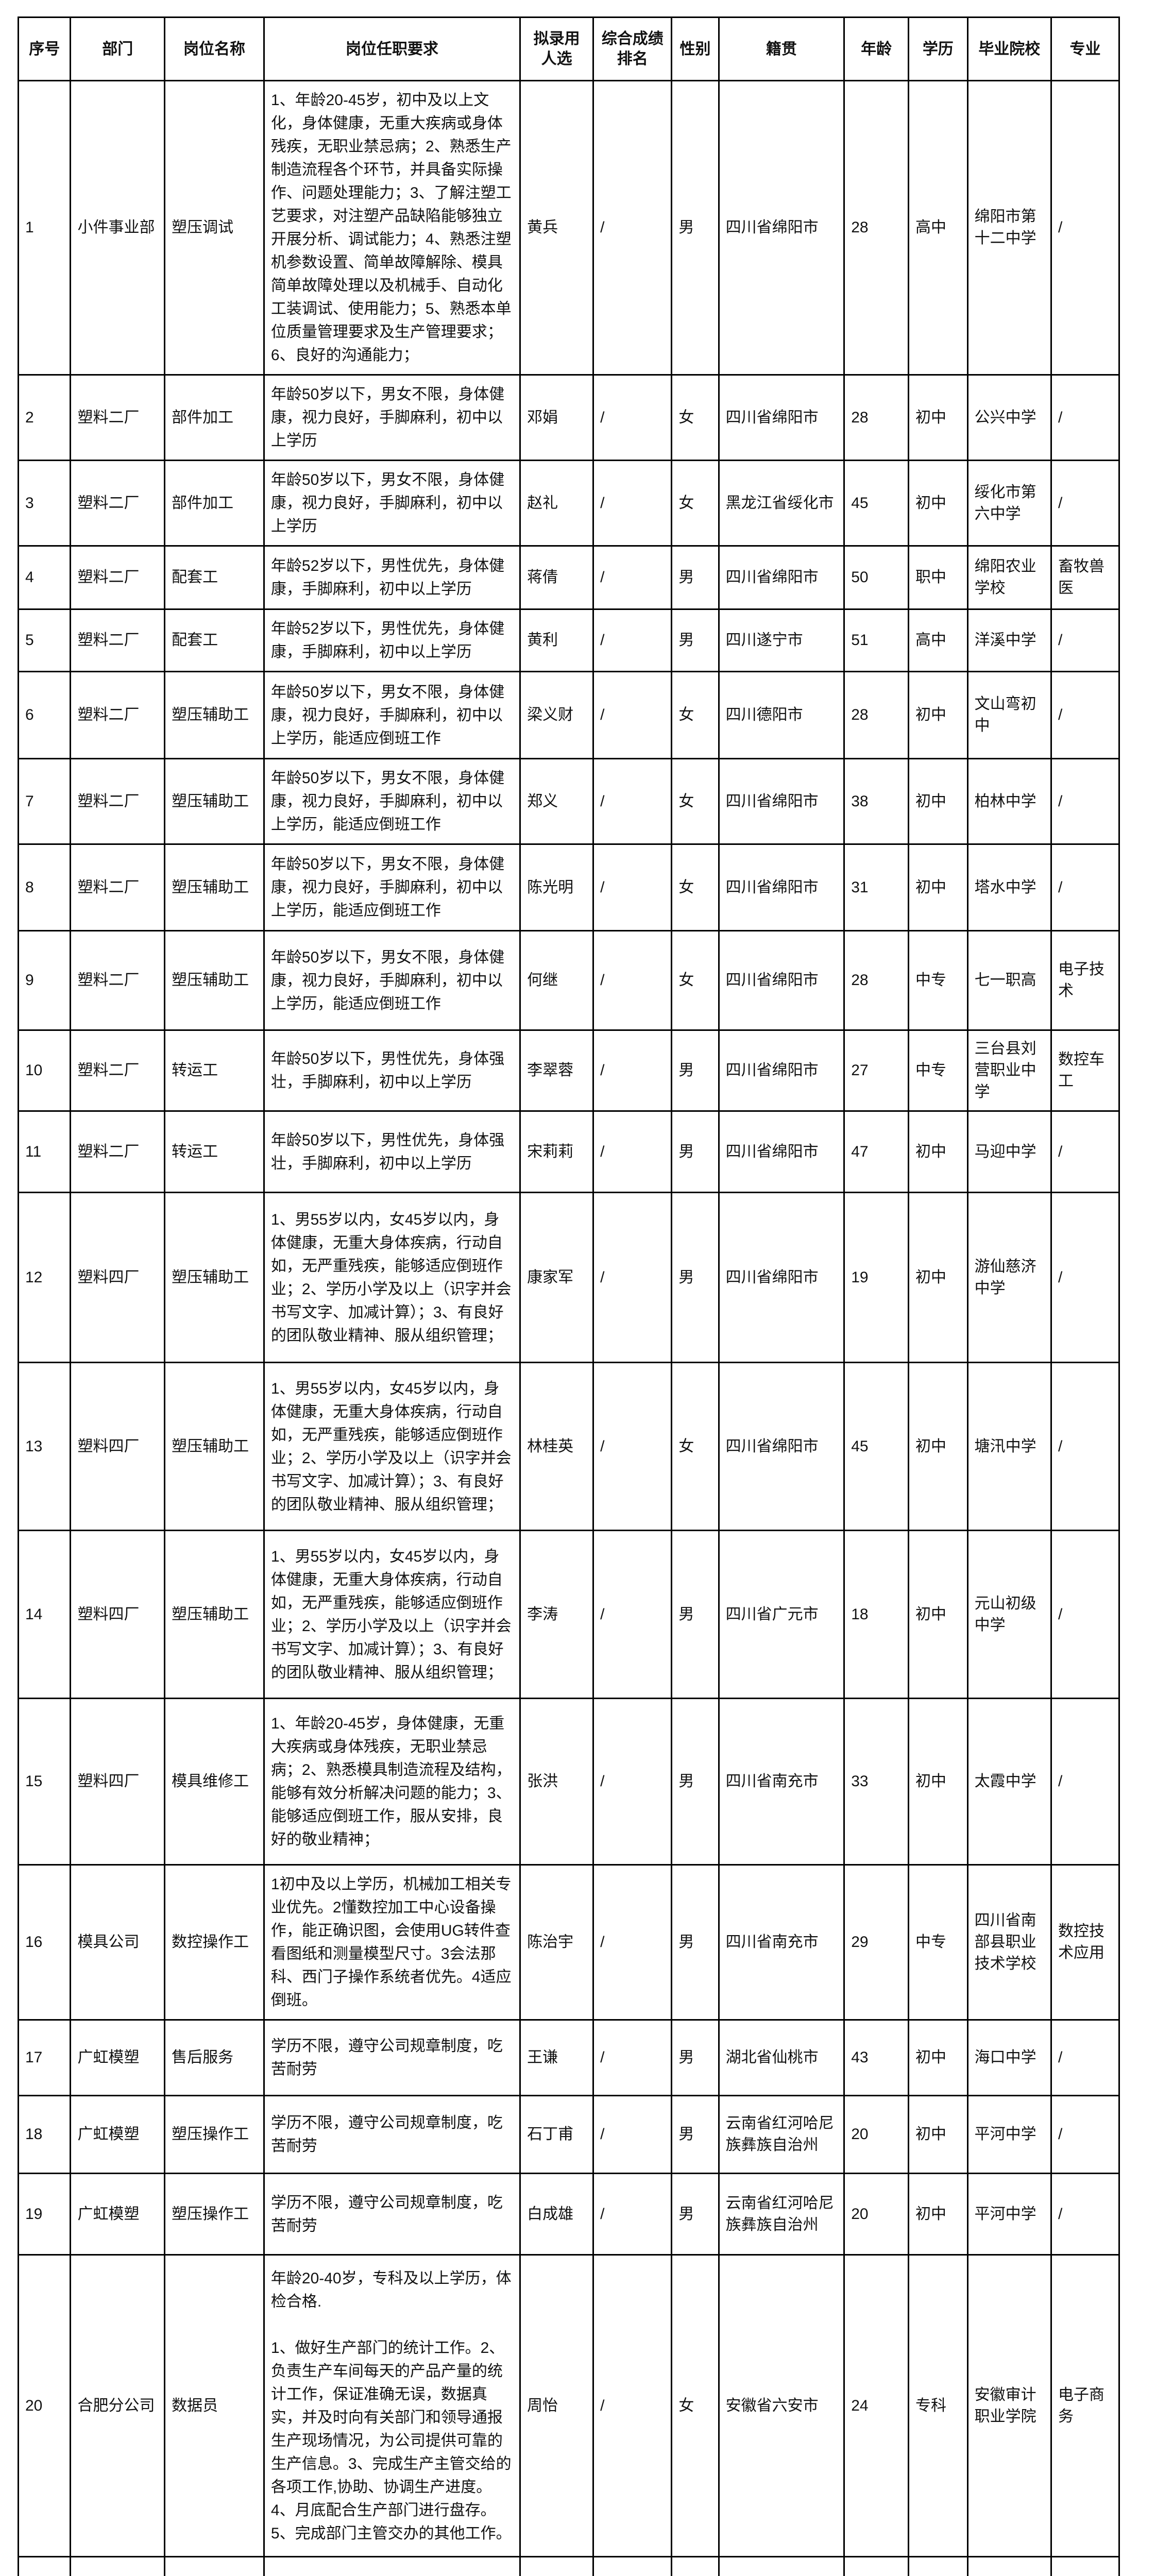 This screenshot has width=1156, height=2576. Describe the element at coordinates (781, 2566) in the screenshot. I see `cell-hometown: 安徽省合肥市` at that location.